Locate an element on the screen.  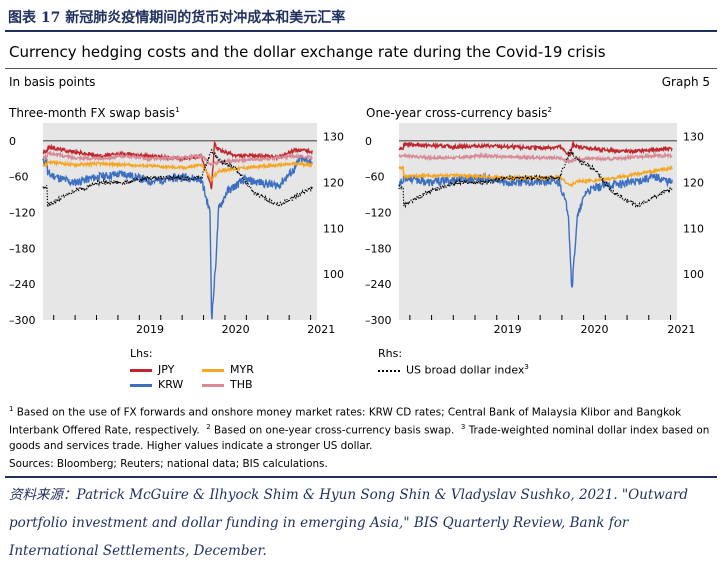
chart-left-series-us-broad-dollar-index is located at coordinates (177, 178).